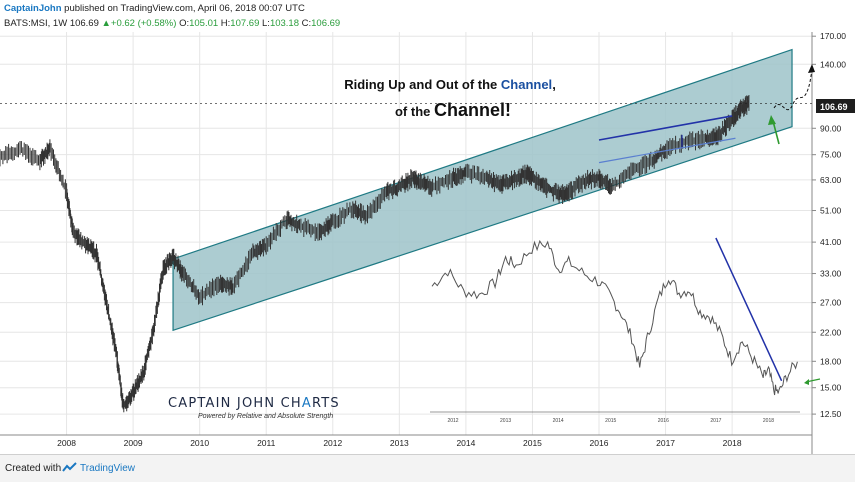 The height and width of the screenshot is (482, 855). Describe the element at coordinates (811, 68) in the screenshot. I see `projection-arrow-head` at that location.